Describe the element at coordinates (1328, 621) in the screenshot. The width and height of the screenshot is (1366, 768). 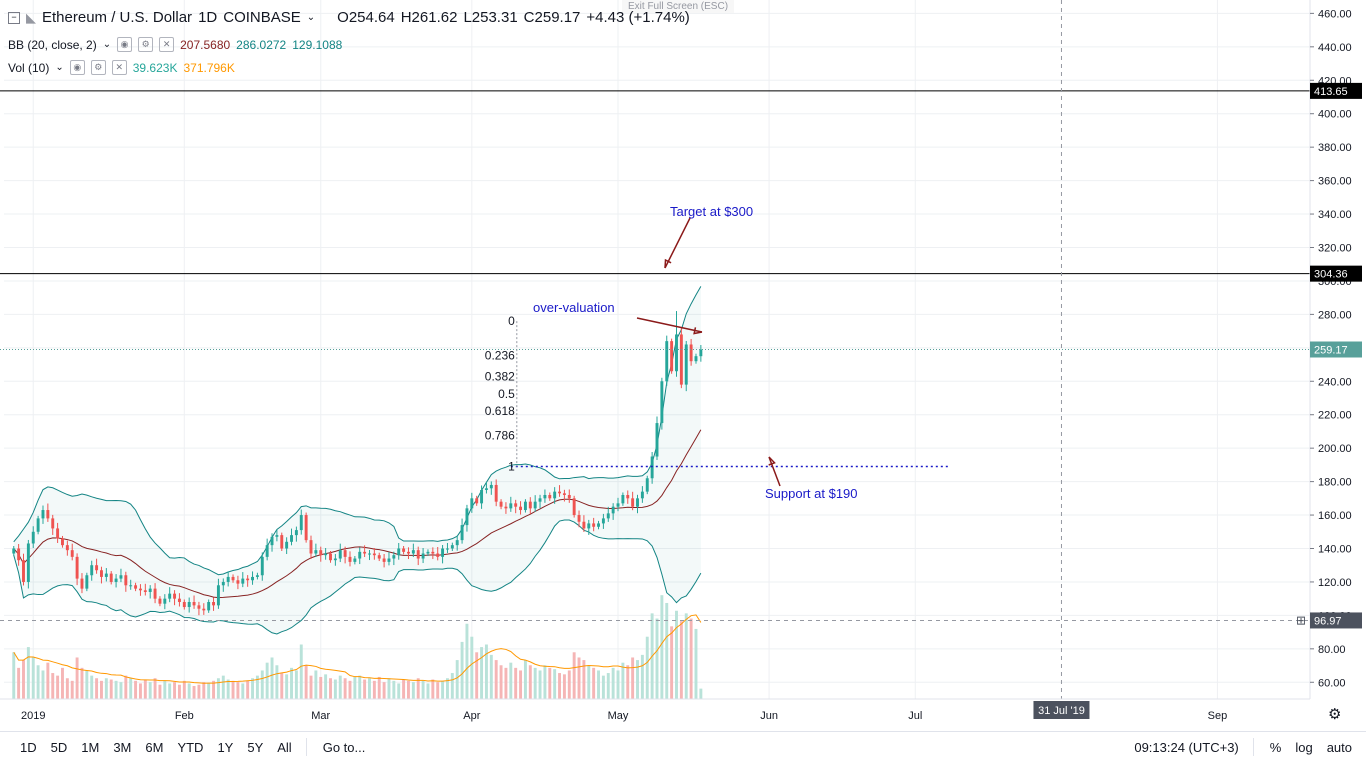
I see `crosshair-price-tag: 96.97` at that location.